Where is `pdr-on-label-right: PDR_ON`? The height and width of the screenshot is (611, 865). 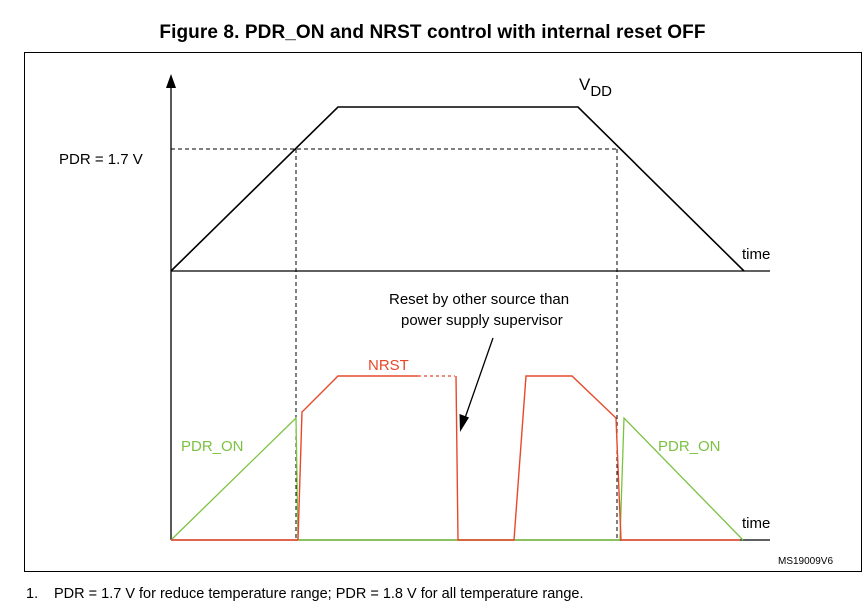 pdr-on-label-right: PDR_ON is located at coordinates (689, 446).